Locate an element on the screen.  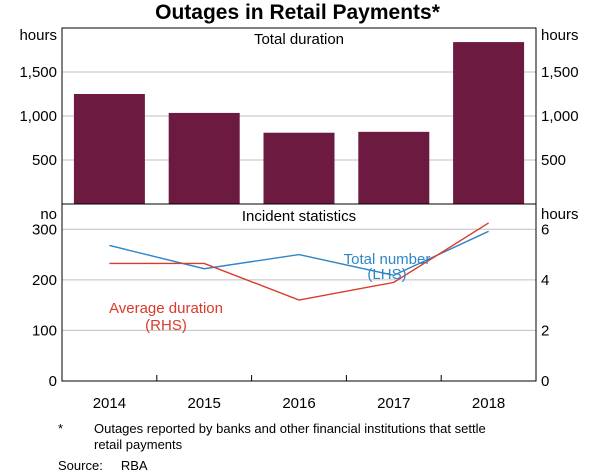
bar-2015 is located at coordinates (204, 158).